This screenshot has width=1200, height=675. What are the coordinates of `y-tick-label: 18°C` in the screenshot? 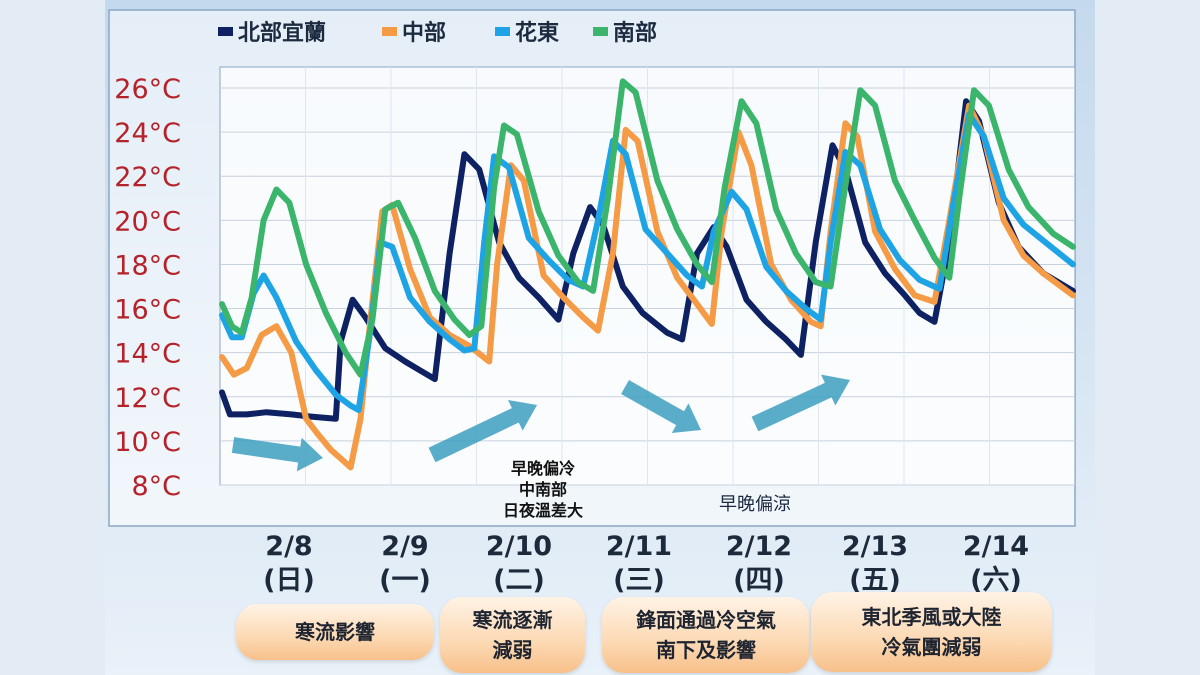 It's located at (147, 265).